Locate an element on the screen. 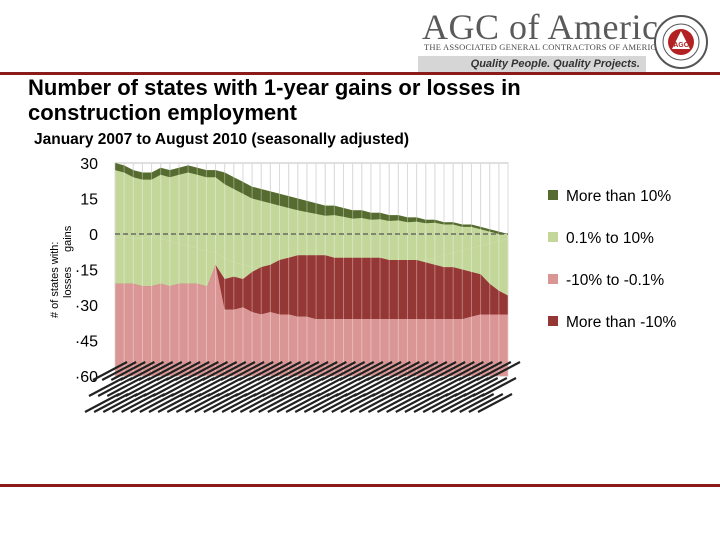 The image size is (720, 540). y-tick-label: ·45 is located at coordinates (86, 342).